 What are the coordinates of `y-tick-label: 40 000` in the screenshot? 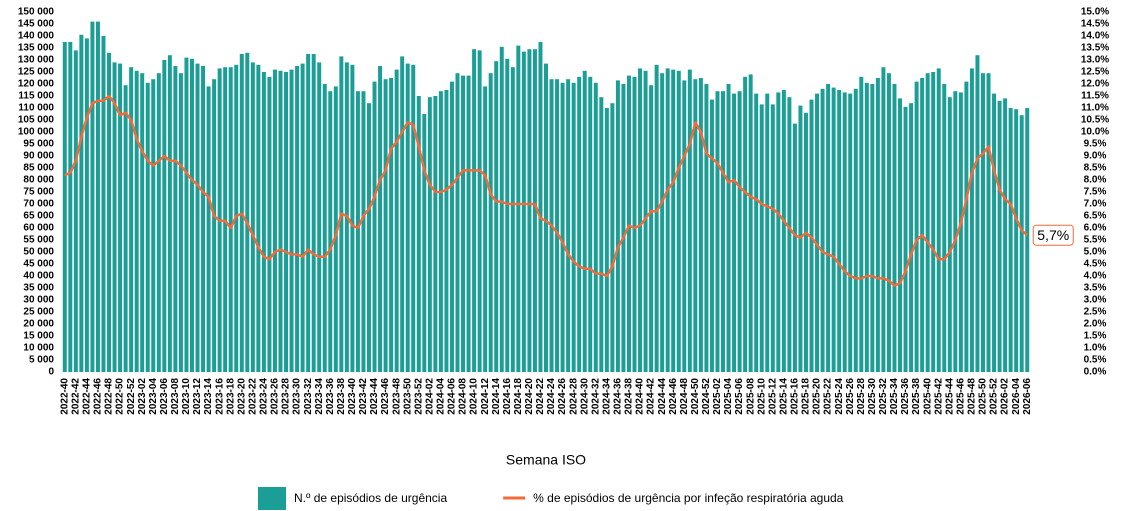 It's located at (38, 276).